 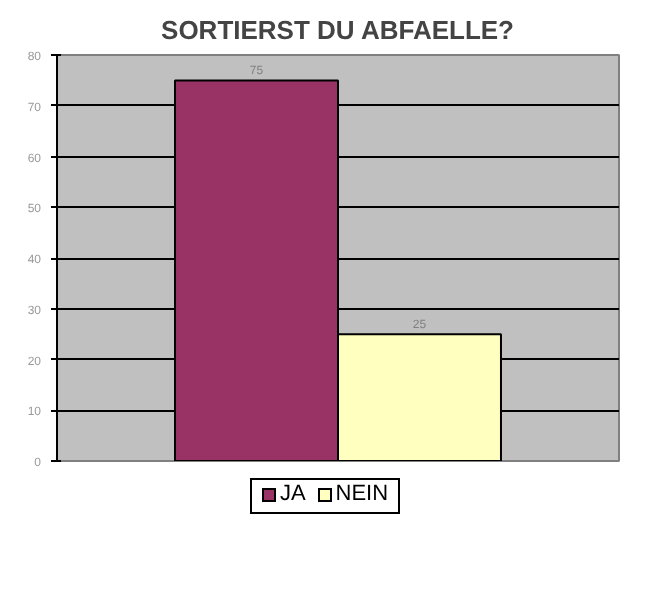 I want to click on legend-label: JA, so click(x=292, y=495).